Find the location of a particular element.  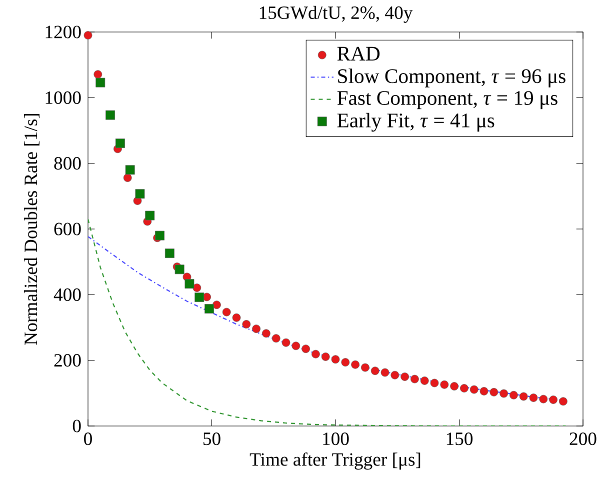

legend-label: Fast Component, τ = 19 μs is located at coordinates (447, 100).